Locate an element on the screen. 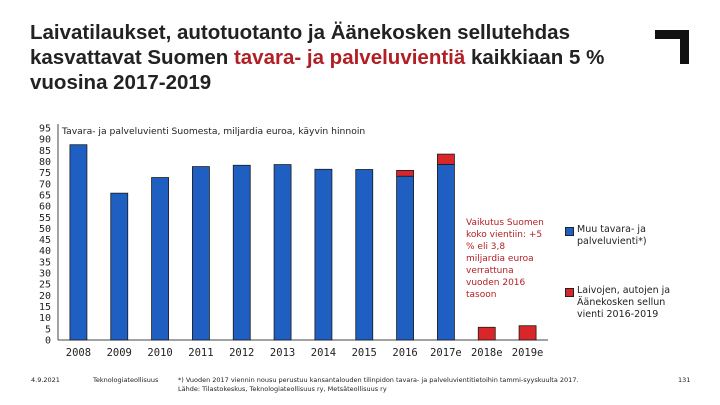 Image resolution: width=720 pixels, height=405 pixels. x-tick-label: 2010 is located at coordinates (159, 353).